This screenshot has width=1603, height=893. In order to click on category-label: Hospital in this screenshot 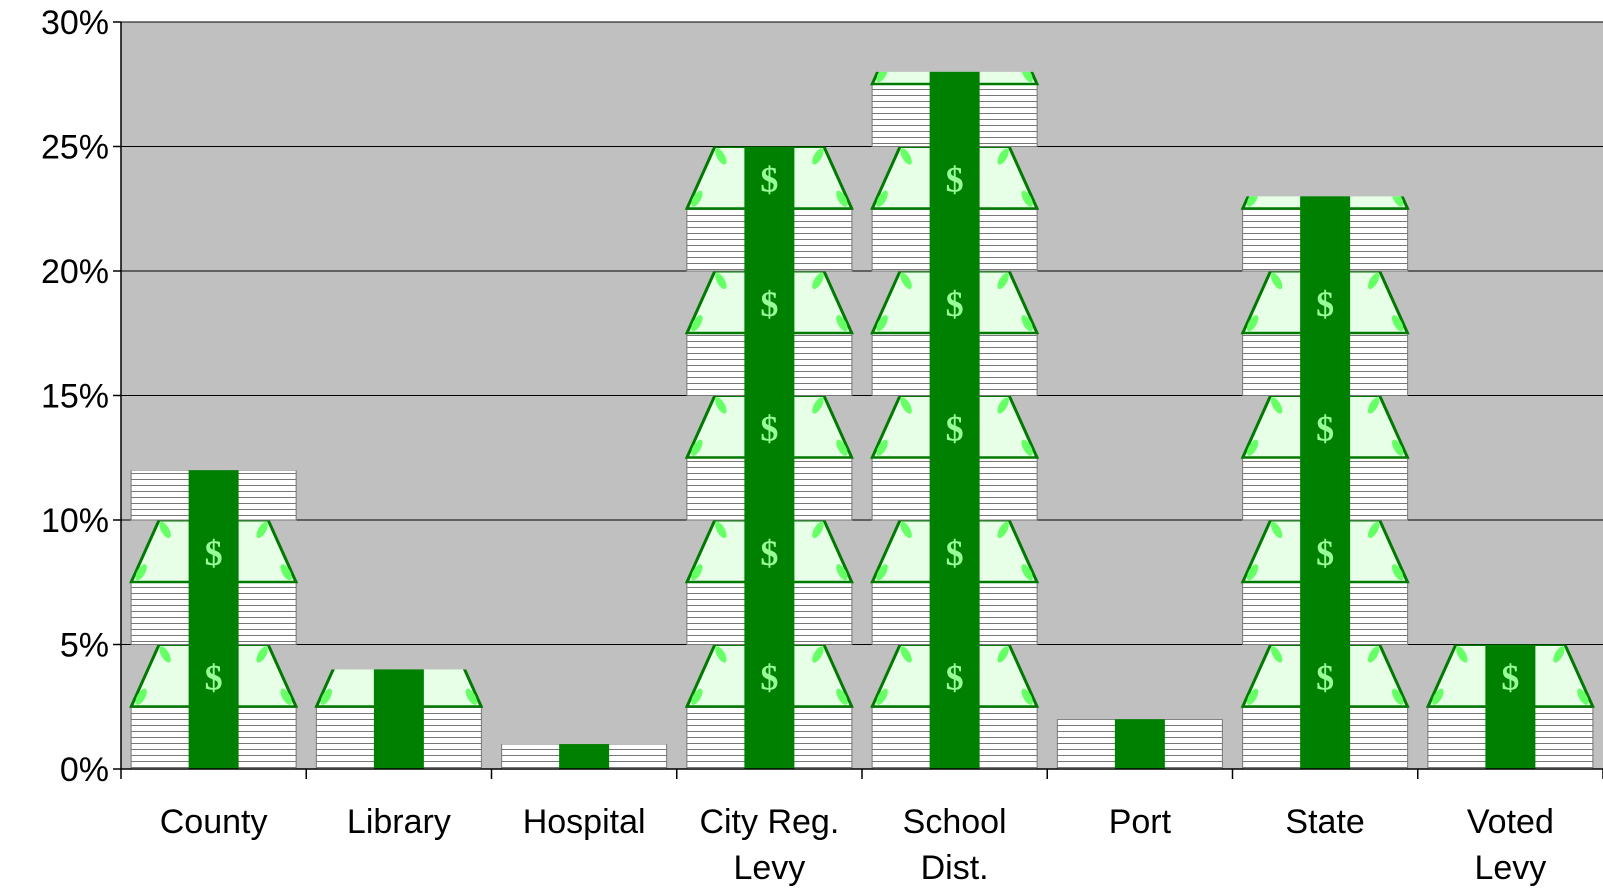, I will do `click(584, 822)`.